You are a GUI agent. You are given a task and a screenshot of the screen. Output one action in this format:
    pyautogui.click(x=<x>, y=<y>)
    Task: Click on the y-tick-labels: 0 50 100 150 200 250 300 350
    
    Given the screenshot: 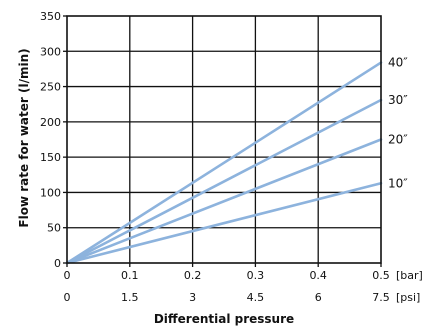 What is the action you would take?
    pyautogui.click(x=50, y=140)
    